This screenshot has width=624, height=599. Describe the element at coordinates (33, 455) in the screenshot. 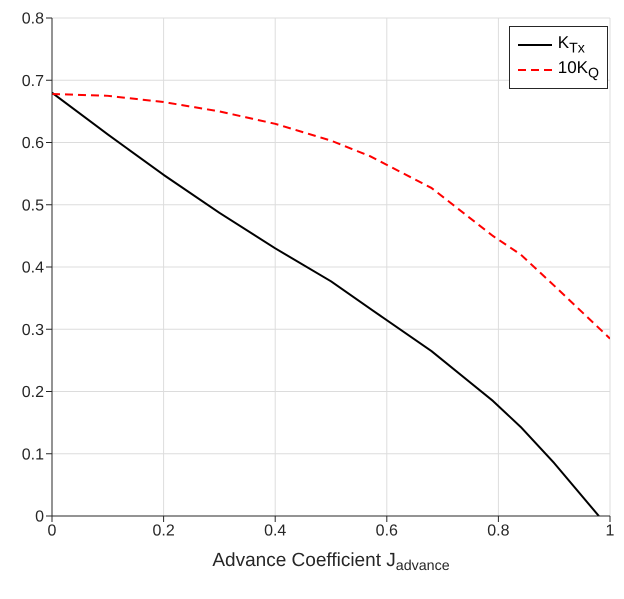

I see `y-tick-label: 0.1` at that location.